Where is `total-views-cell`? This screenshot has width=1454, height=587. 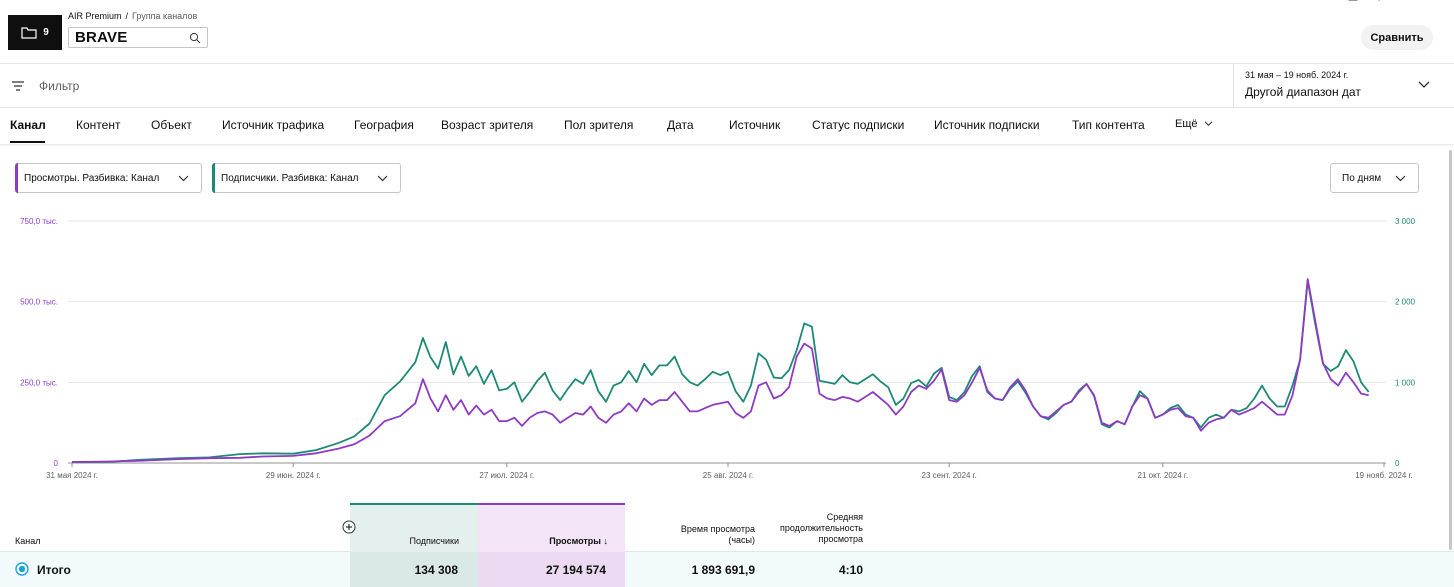
total-views-cell is located at coordinates (551, 569).